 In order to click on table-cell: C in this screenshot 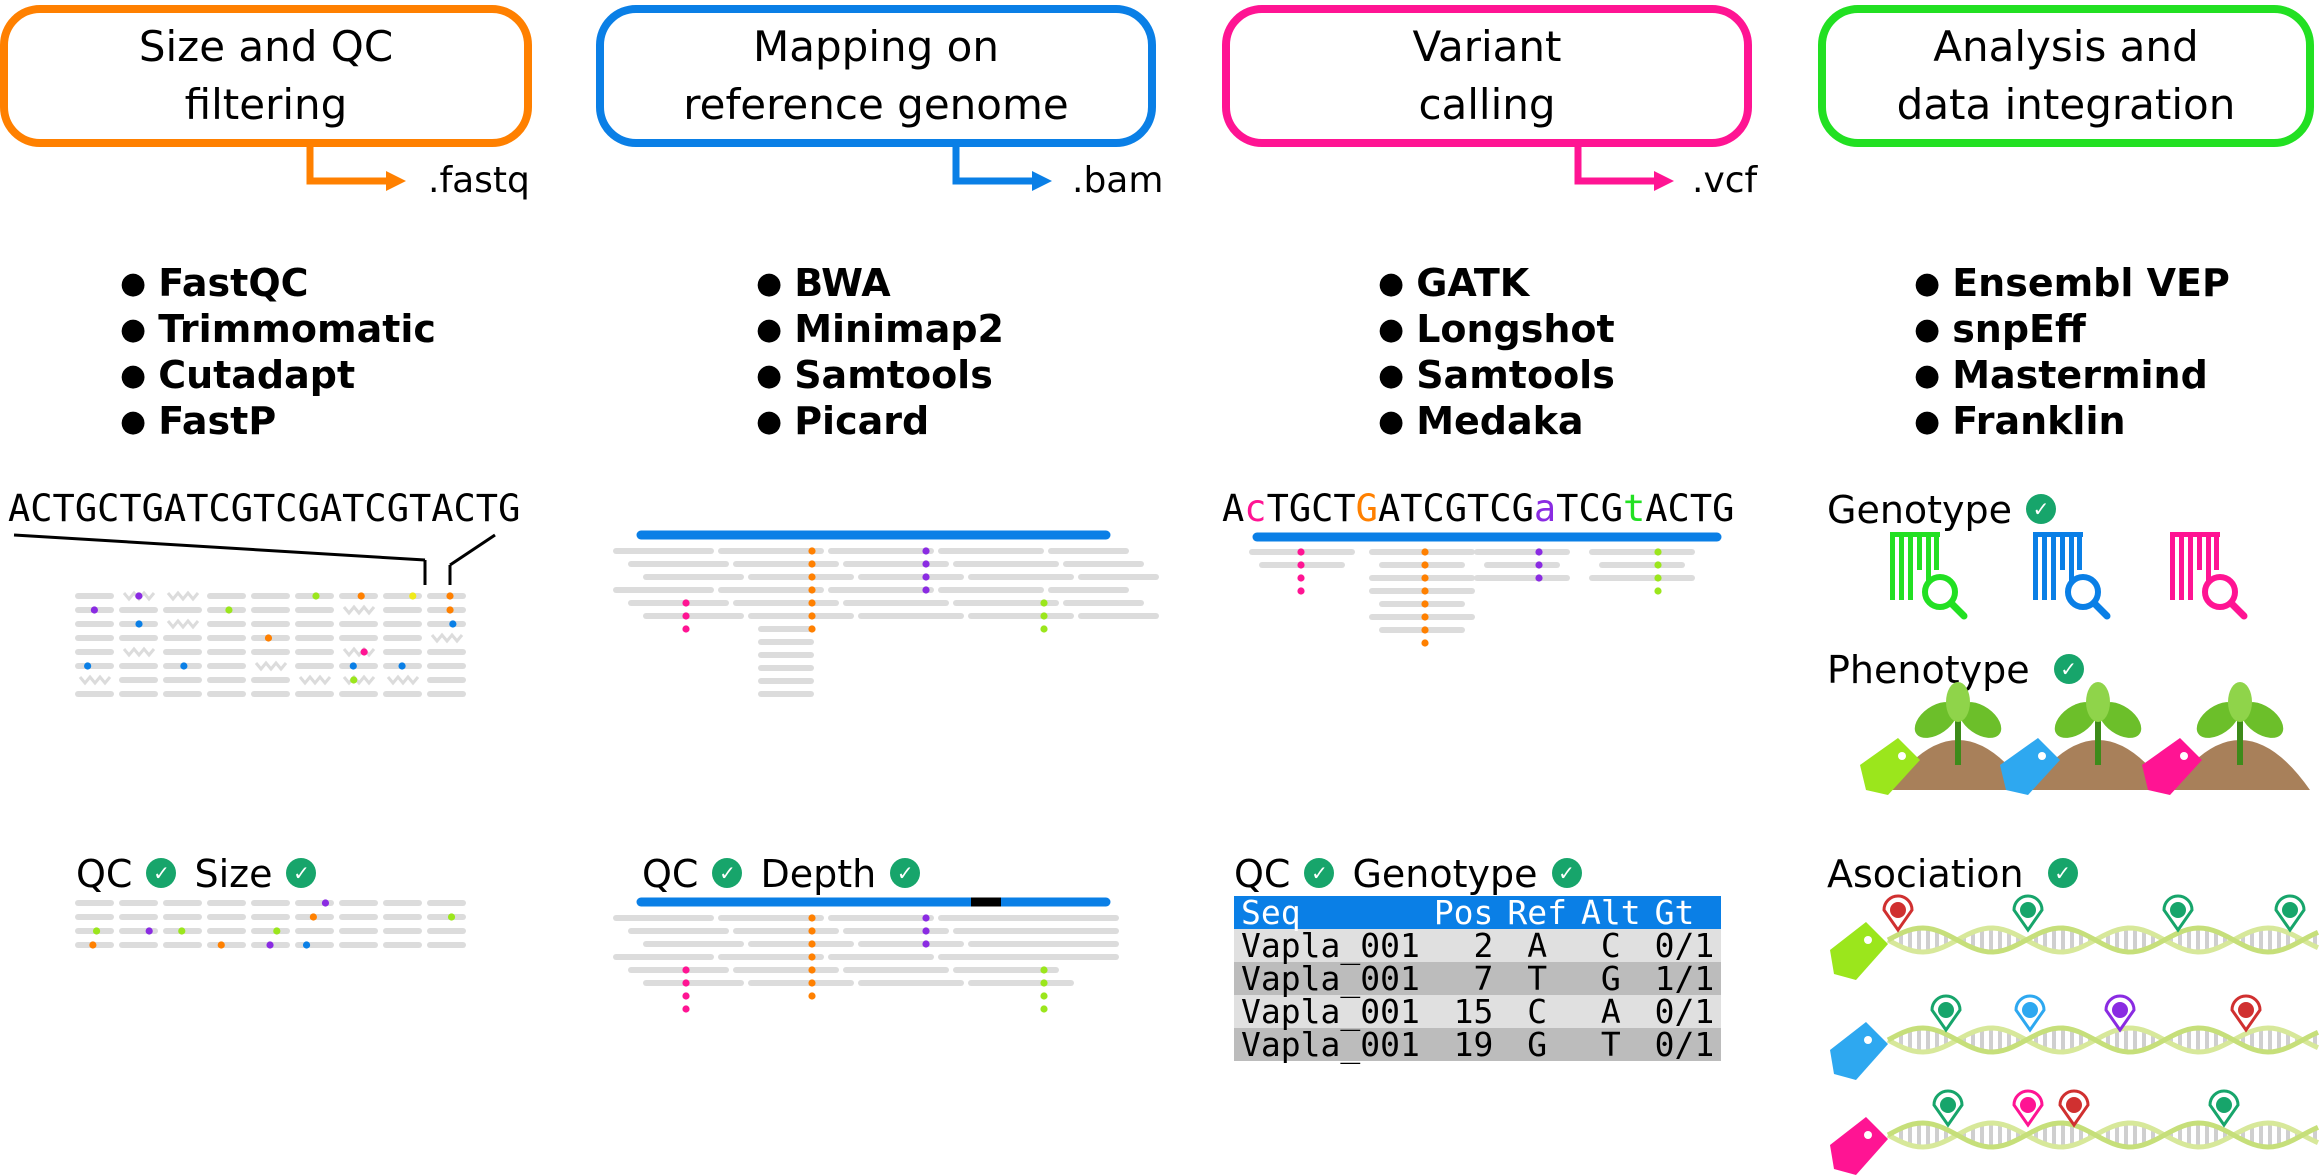, I will do `click(1611, 945)`.